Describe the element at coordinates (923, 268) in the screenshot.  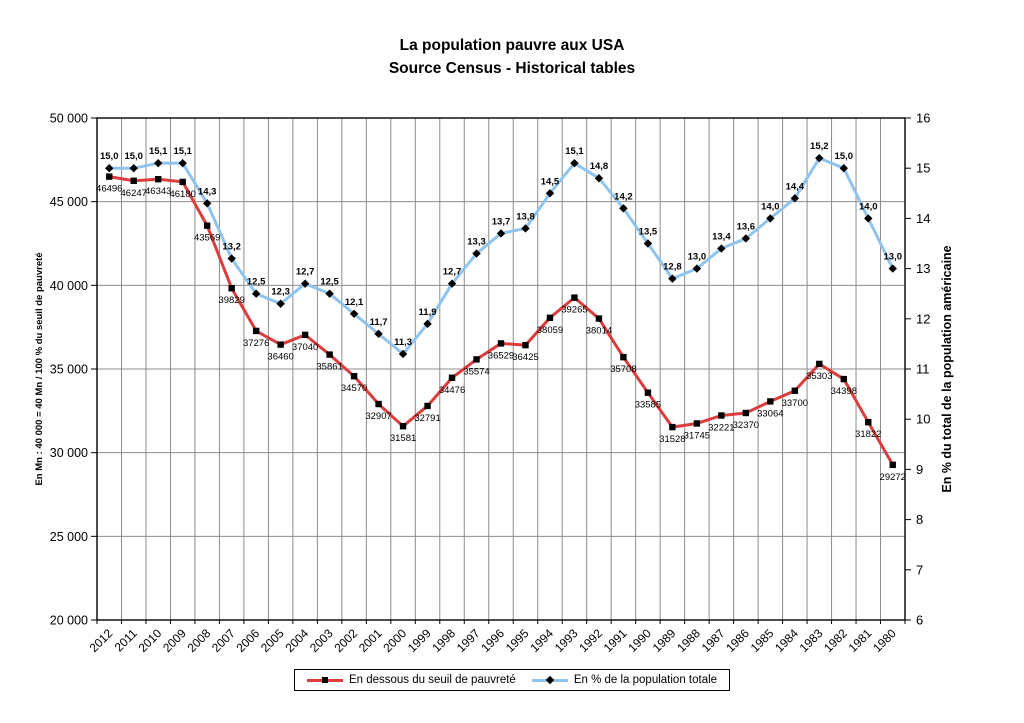
I see `svg-text: 13` at that location.